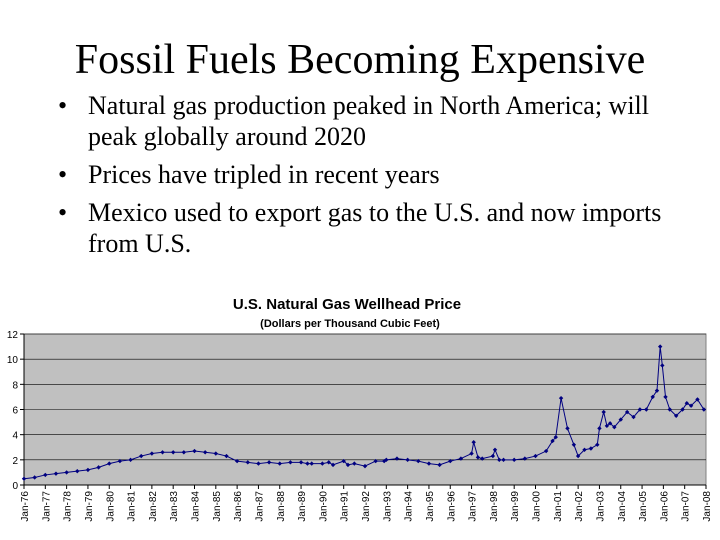  Describe the element at coordinates (686, 506) in the screenshot. I see `x-tick-label: Jan-07` at that location.